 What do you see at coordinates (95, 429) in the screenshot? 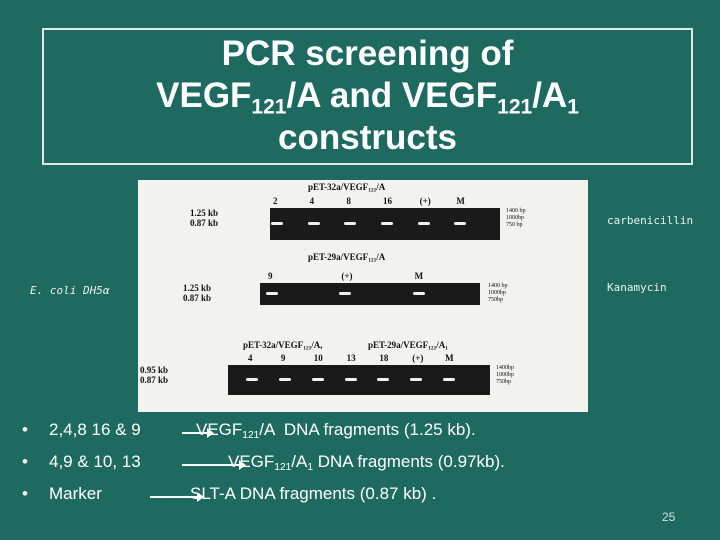
I see `bullet-label: 2,4,8 16 & 9` at bounding box center [95, 429].